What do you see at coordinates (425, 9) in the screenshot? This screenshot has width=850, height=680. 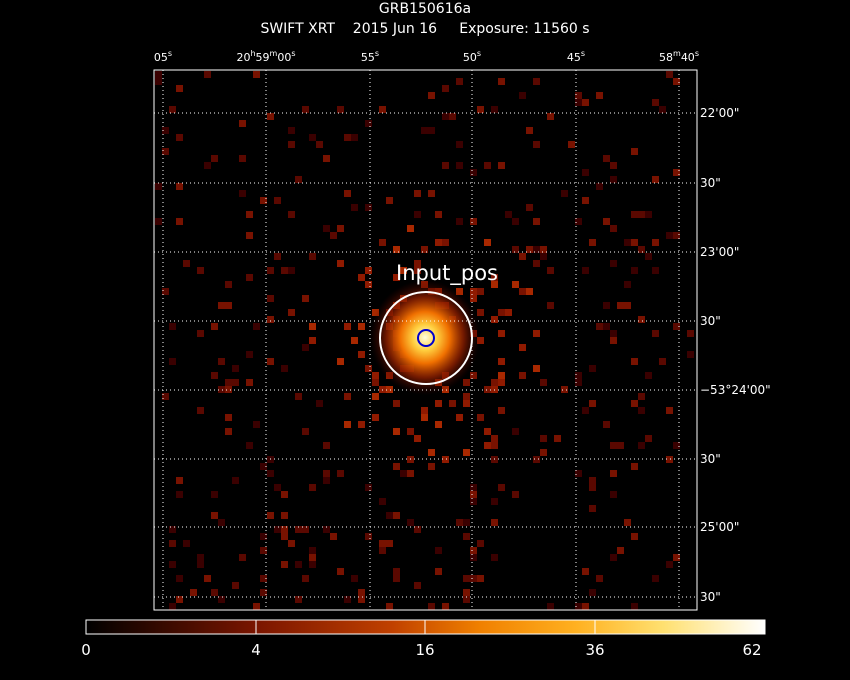 I see `object-title: GRB150616a` at bounding box center [425, 9].